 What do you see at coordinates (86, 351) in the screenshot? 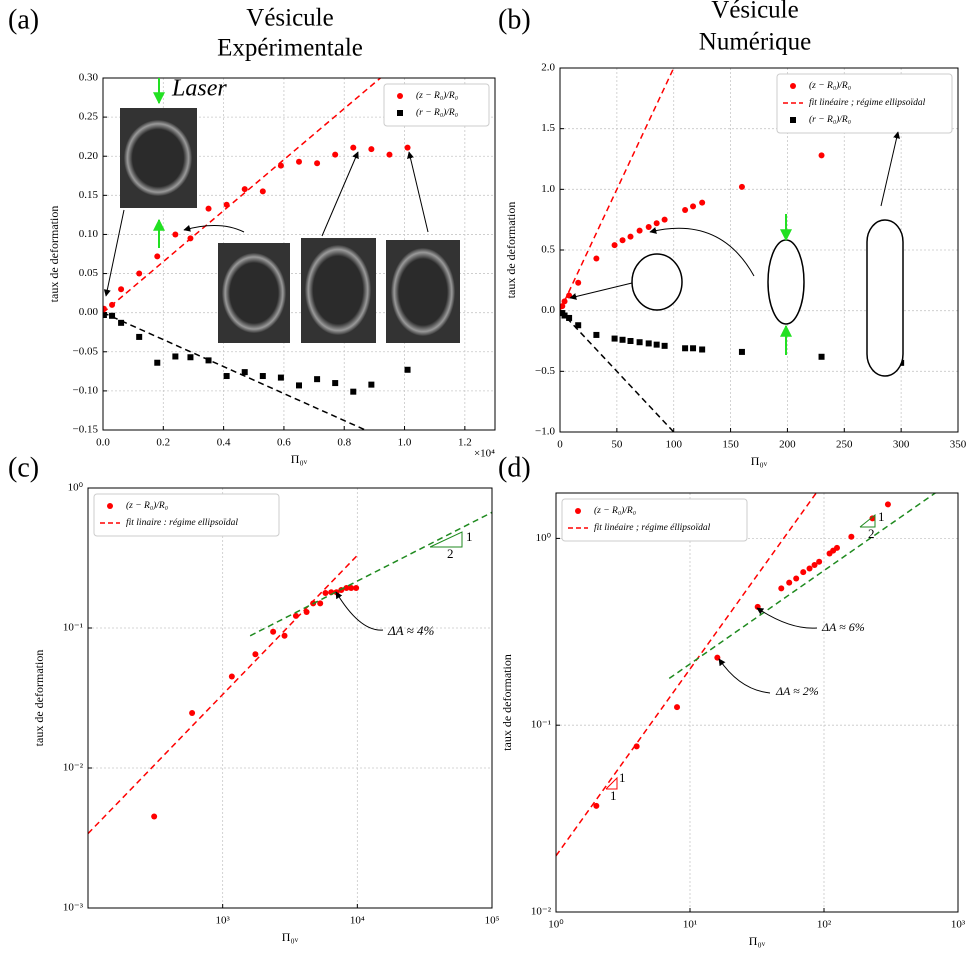
I see `y-tick-label: −0.05` at bounding box center [86, 351].